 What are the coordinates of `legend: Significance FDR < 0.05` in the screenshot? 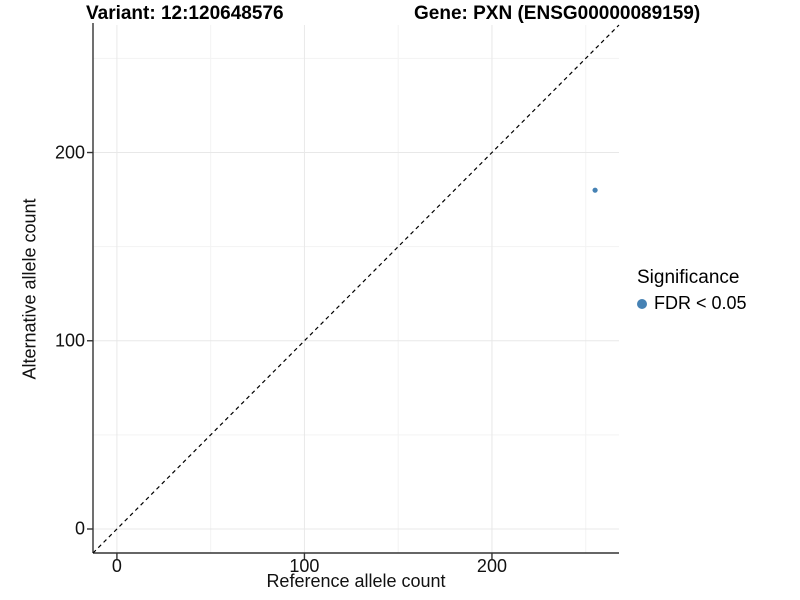 It's located at (692, 290).